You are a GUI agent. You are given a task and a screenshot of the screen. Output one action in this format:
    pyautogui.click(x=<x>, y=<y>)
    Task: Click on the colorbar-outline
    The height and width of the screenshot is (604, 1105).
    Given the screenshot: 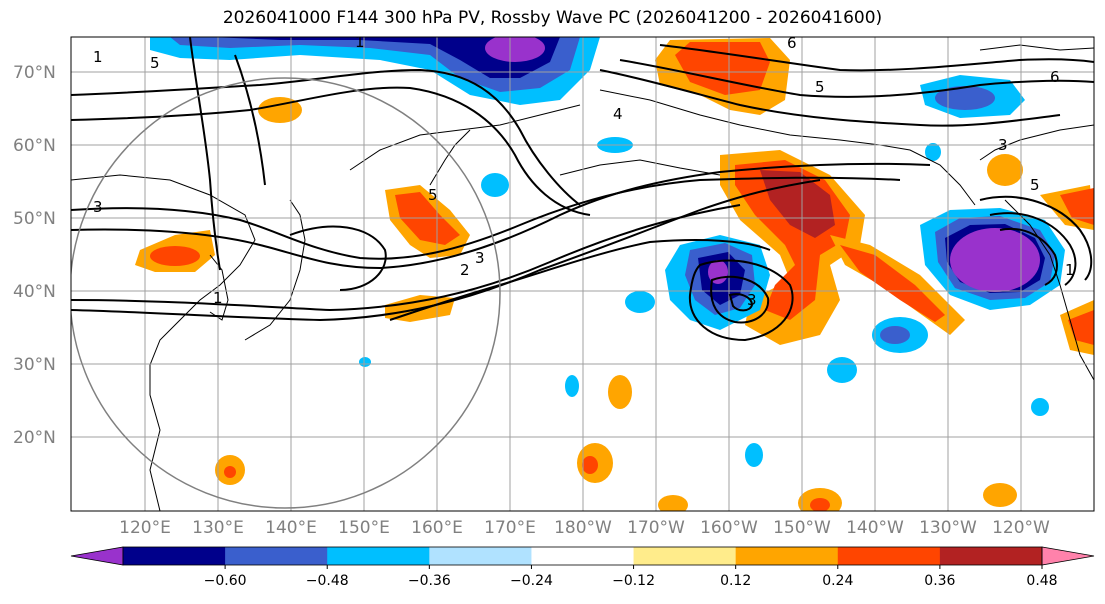 What is the action you would take?
    pyautogui.click(x=582, y=556)
    